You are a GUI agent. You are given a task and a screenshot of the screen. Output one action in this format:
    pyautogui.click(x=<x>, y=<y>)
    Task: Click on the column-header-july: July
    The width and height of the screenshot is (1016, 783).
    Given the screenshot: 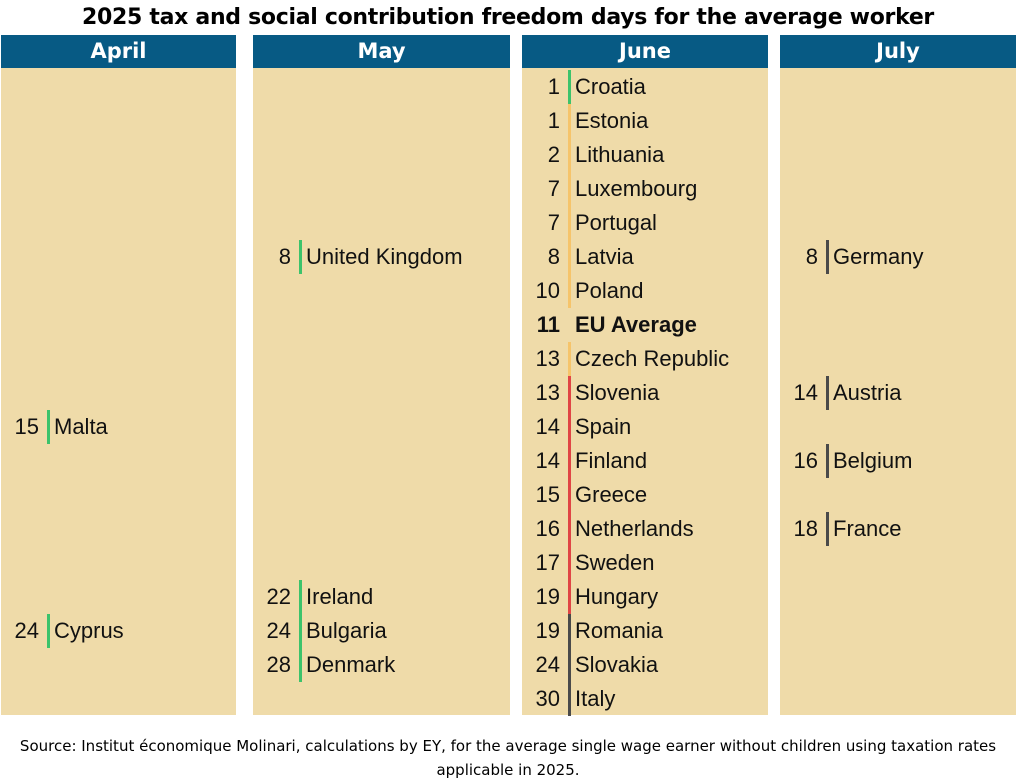 What is the action you would take?
    pyautogui.click(x=898, y=51)
    